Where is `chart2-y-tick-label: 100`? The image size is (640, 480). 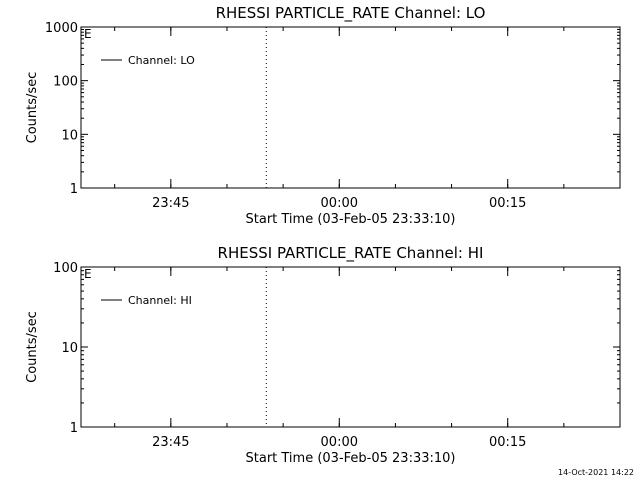
chart2-y-tick-label: 100 is located at coordinates (65, 268).